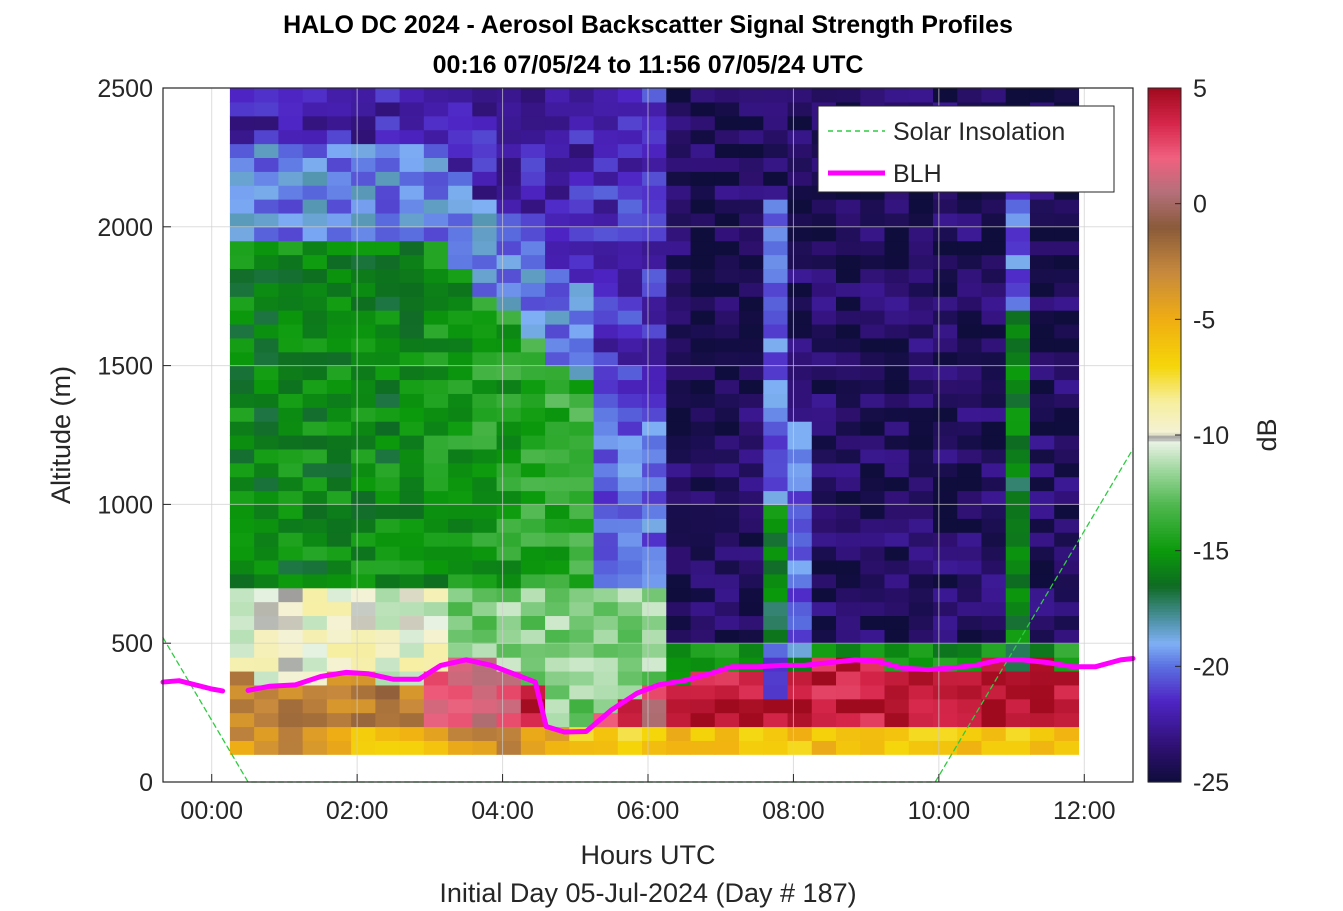  Describe the element at coordinates (966, 149) in the screenshot. I see `legend: Solar Insolation BLH` at that location.